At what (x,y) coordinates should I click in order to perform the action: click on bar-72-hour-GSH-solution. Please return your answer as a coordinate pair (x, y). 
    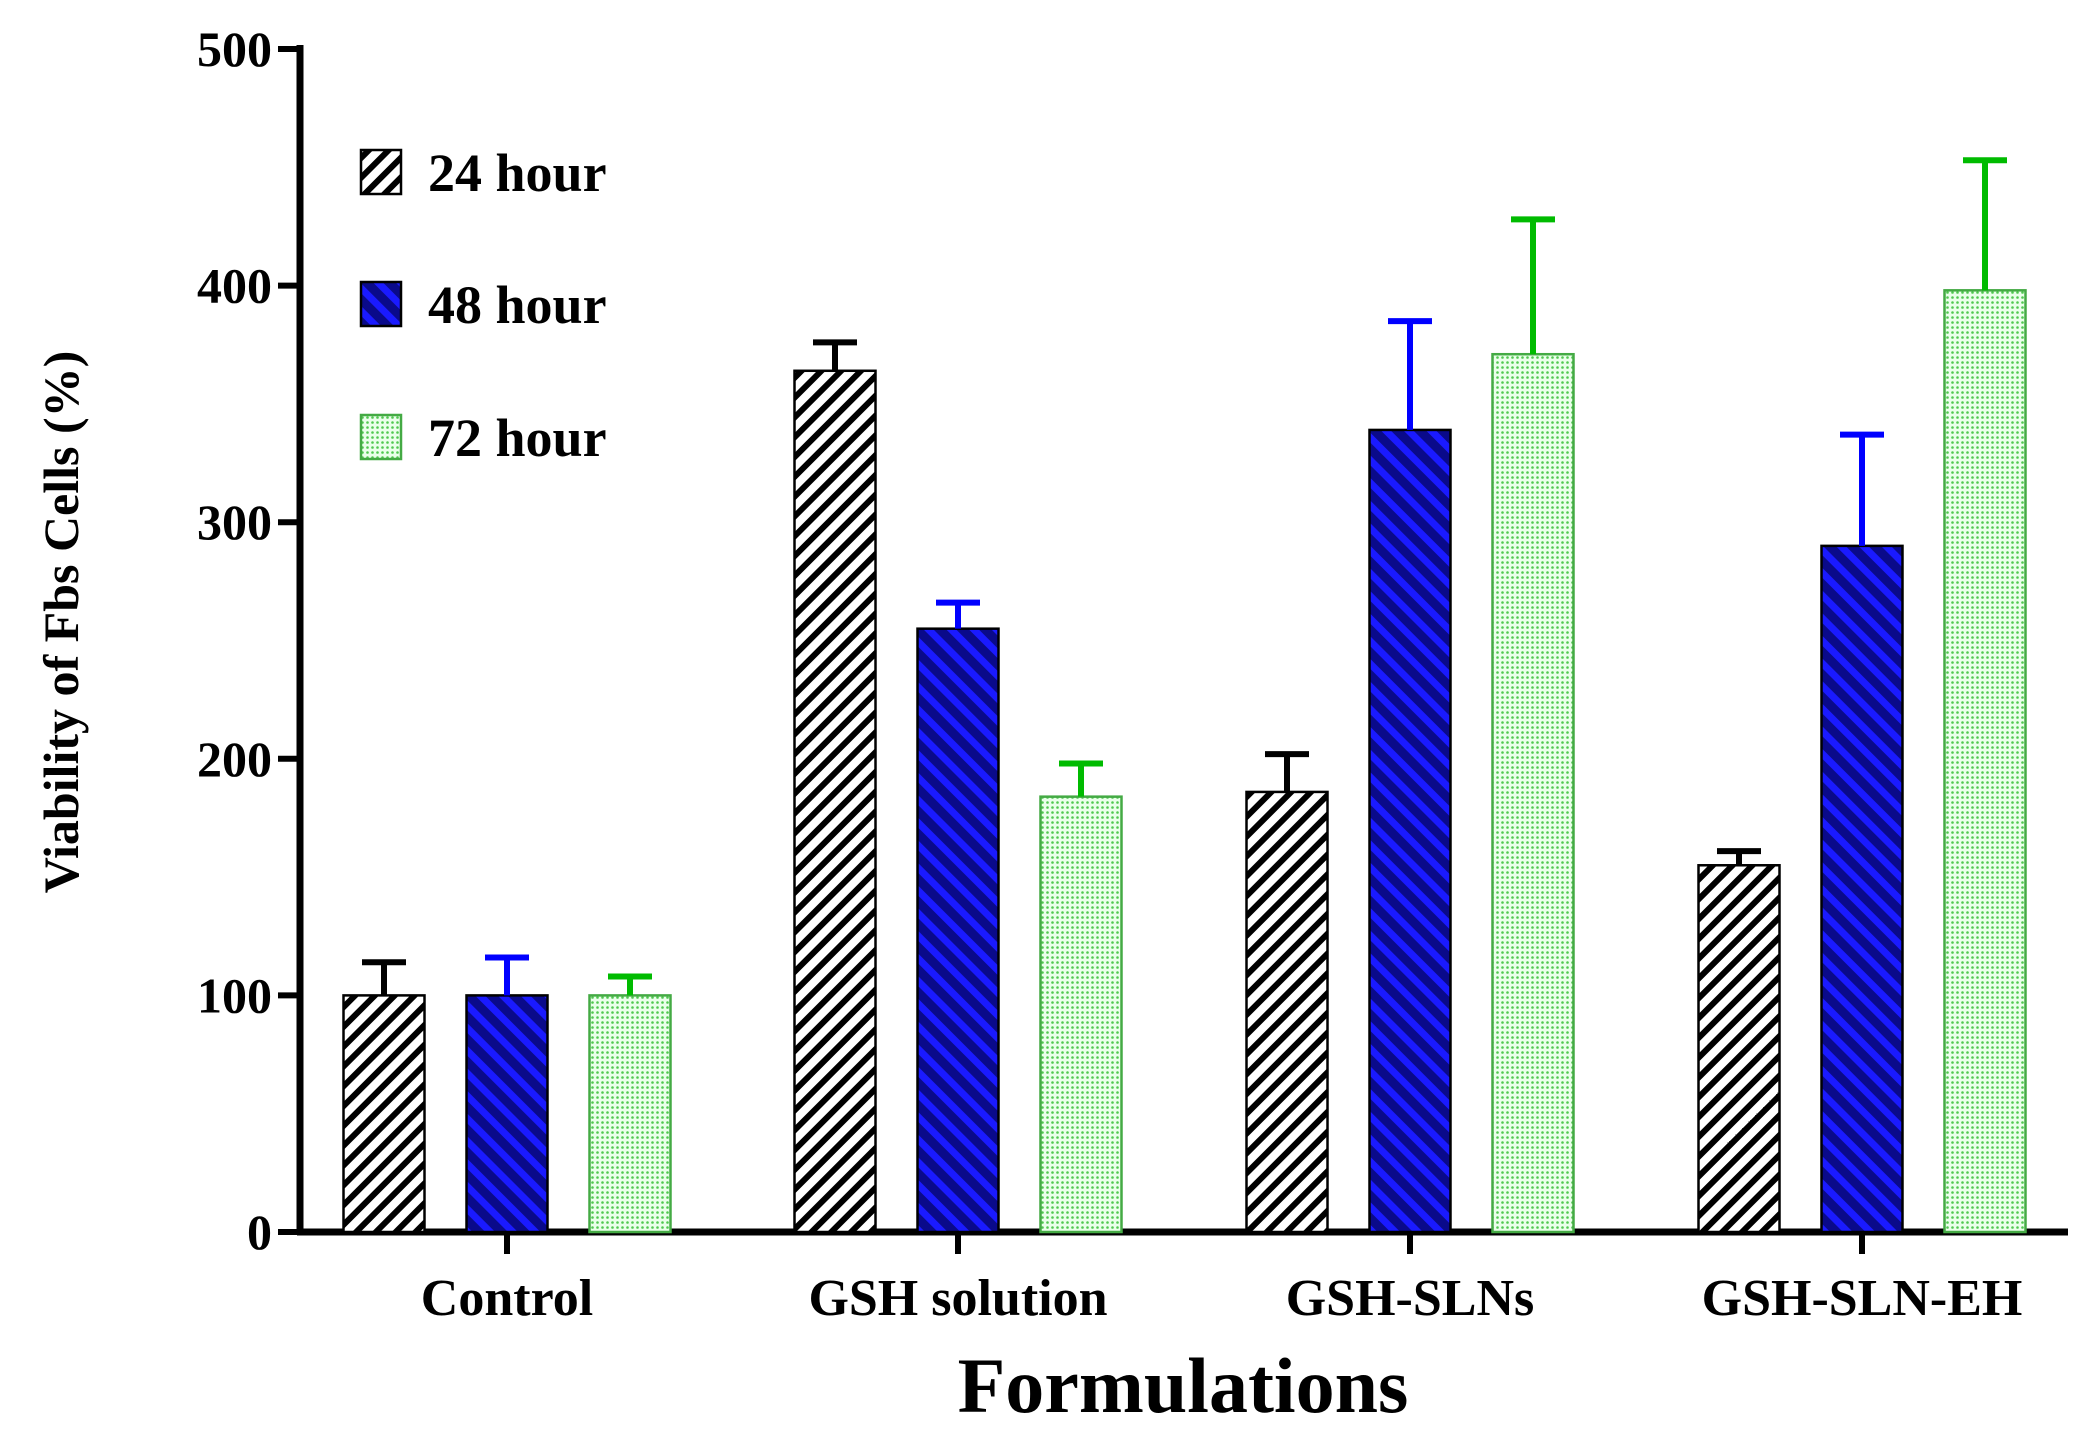
    Looking at the image, I should click on (1081, 1014).